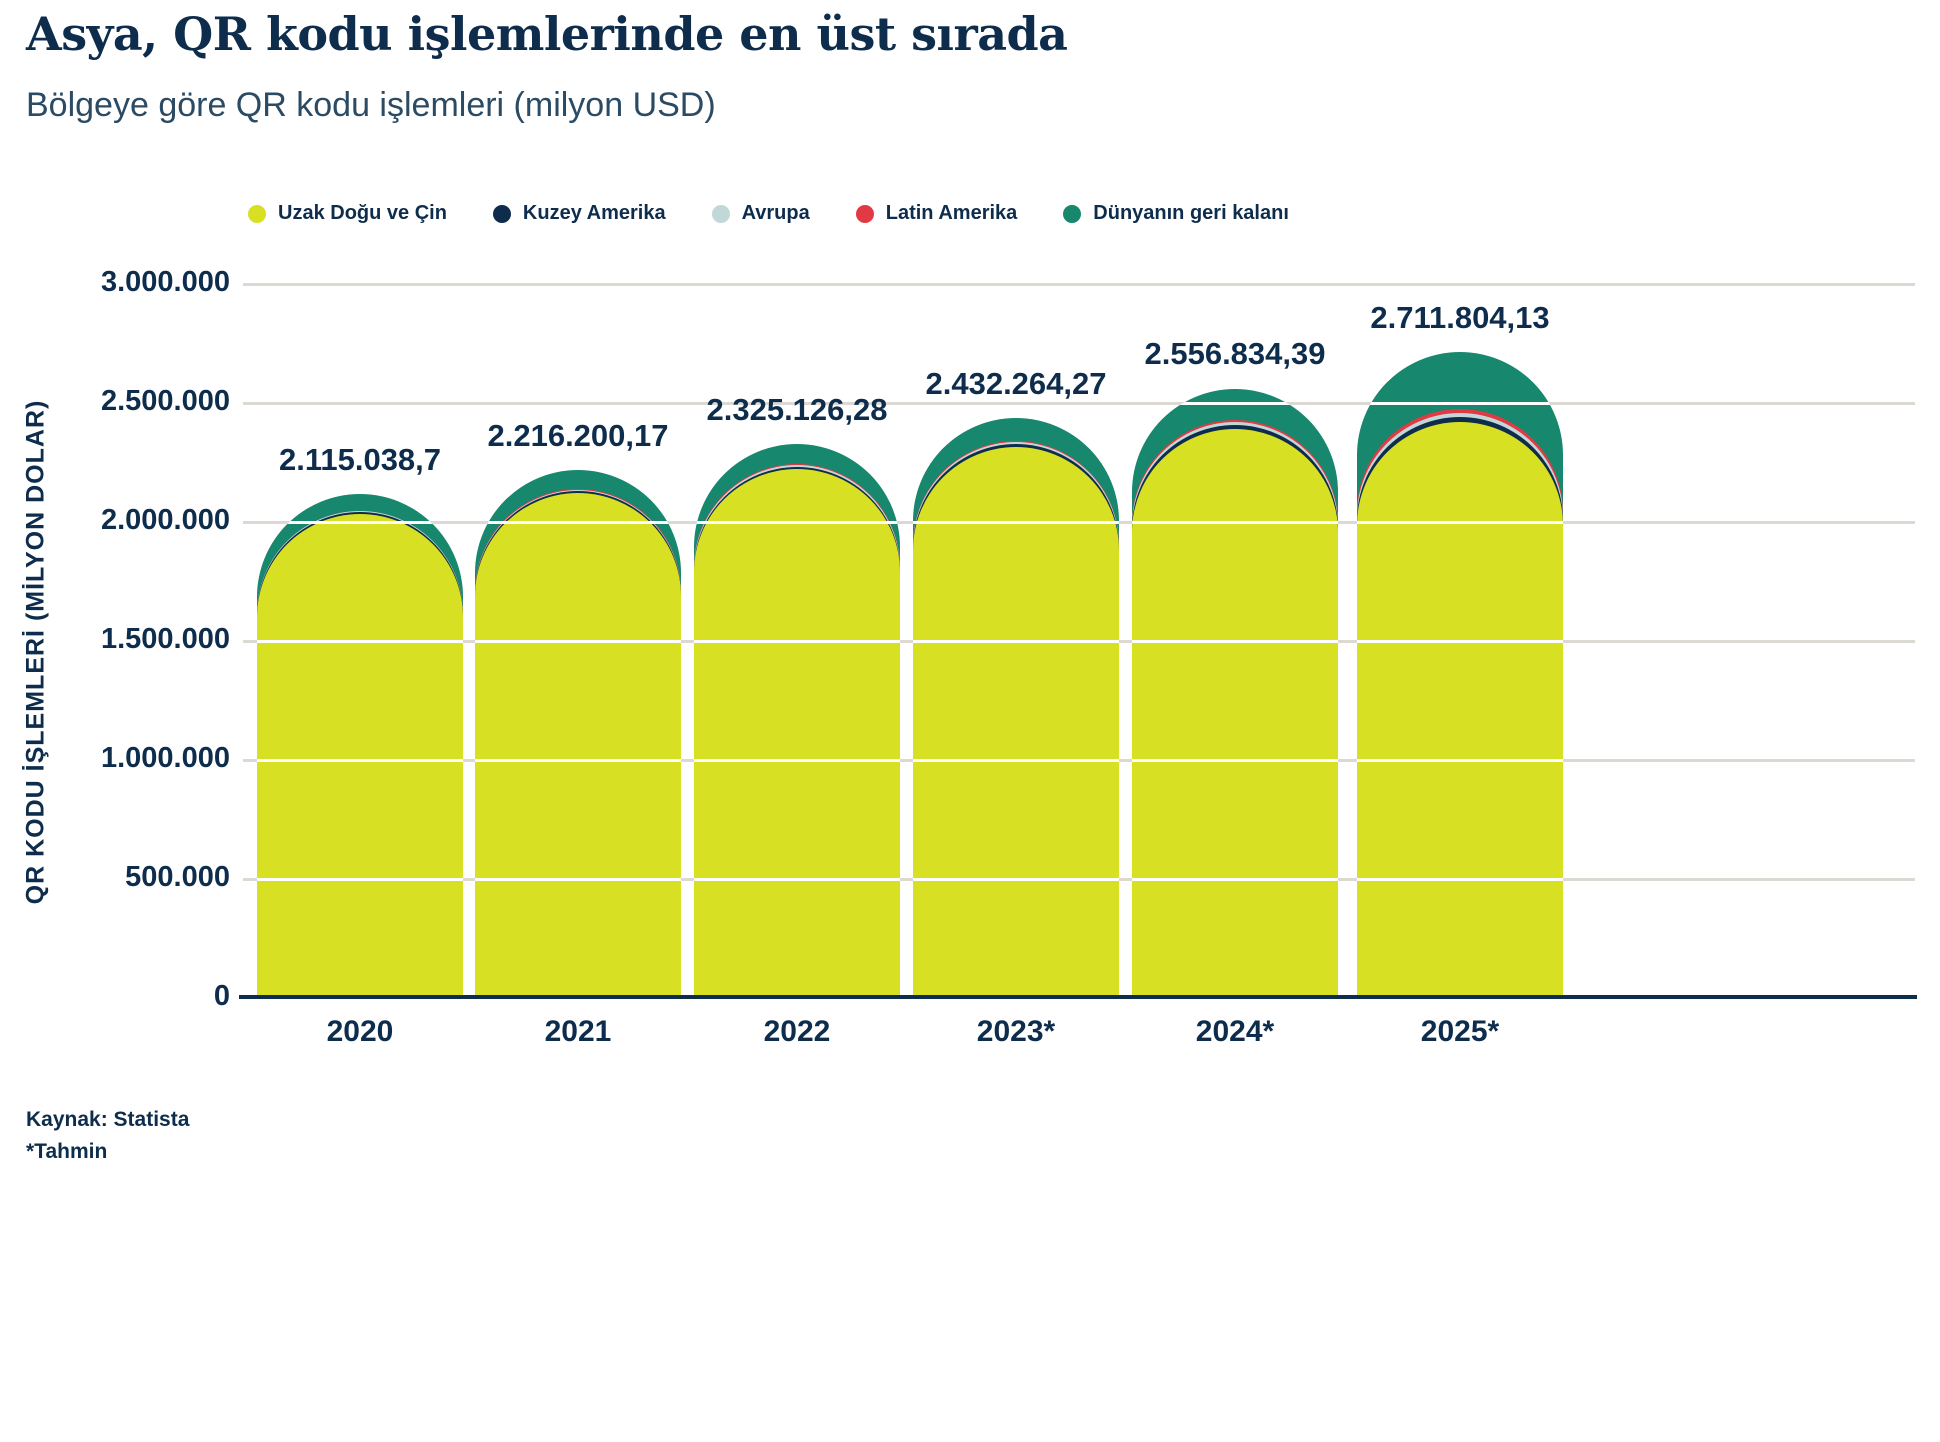  I want to click on x-tick-label: 2023*, so click(1016, 1031).